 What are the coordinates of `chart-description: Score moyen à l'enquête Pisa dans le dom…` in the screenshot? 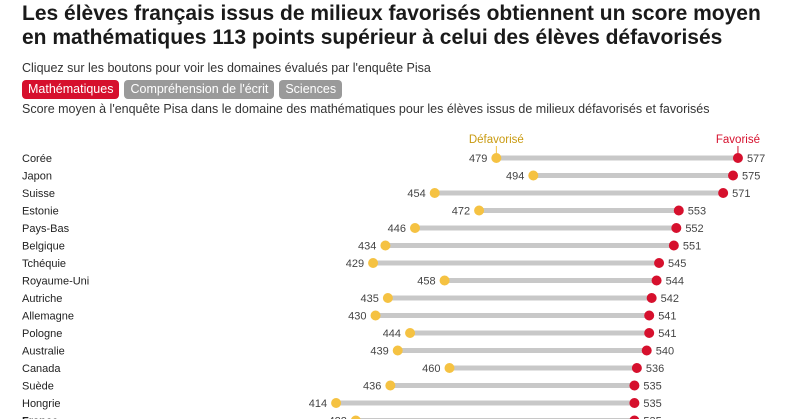 It's located at (366, 109).